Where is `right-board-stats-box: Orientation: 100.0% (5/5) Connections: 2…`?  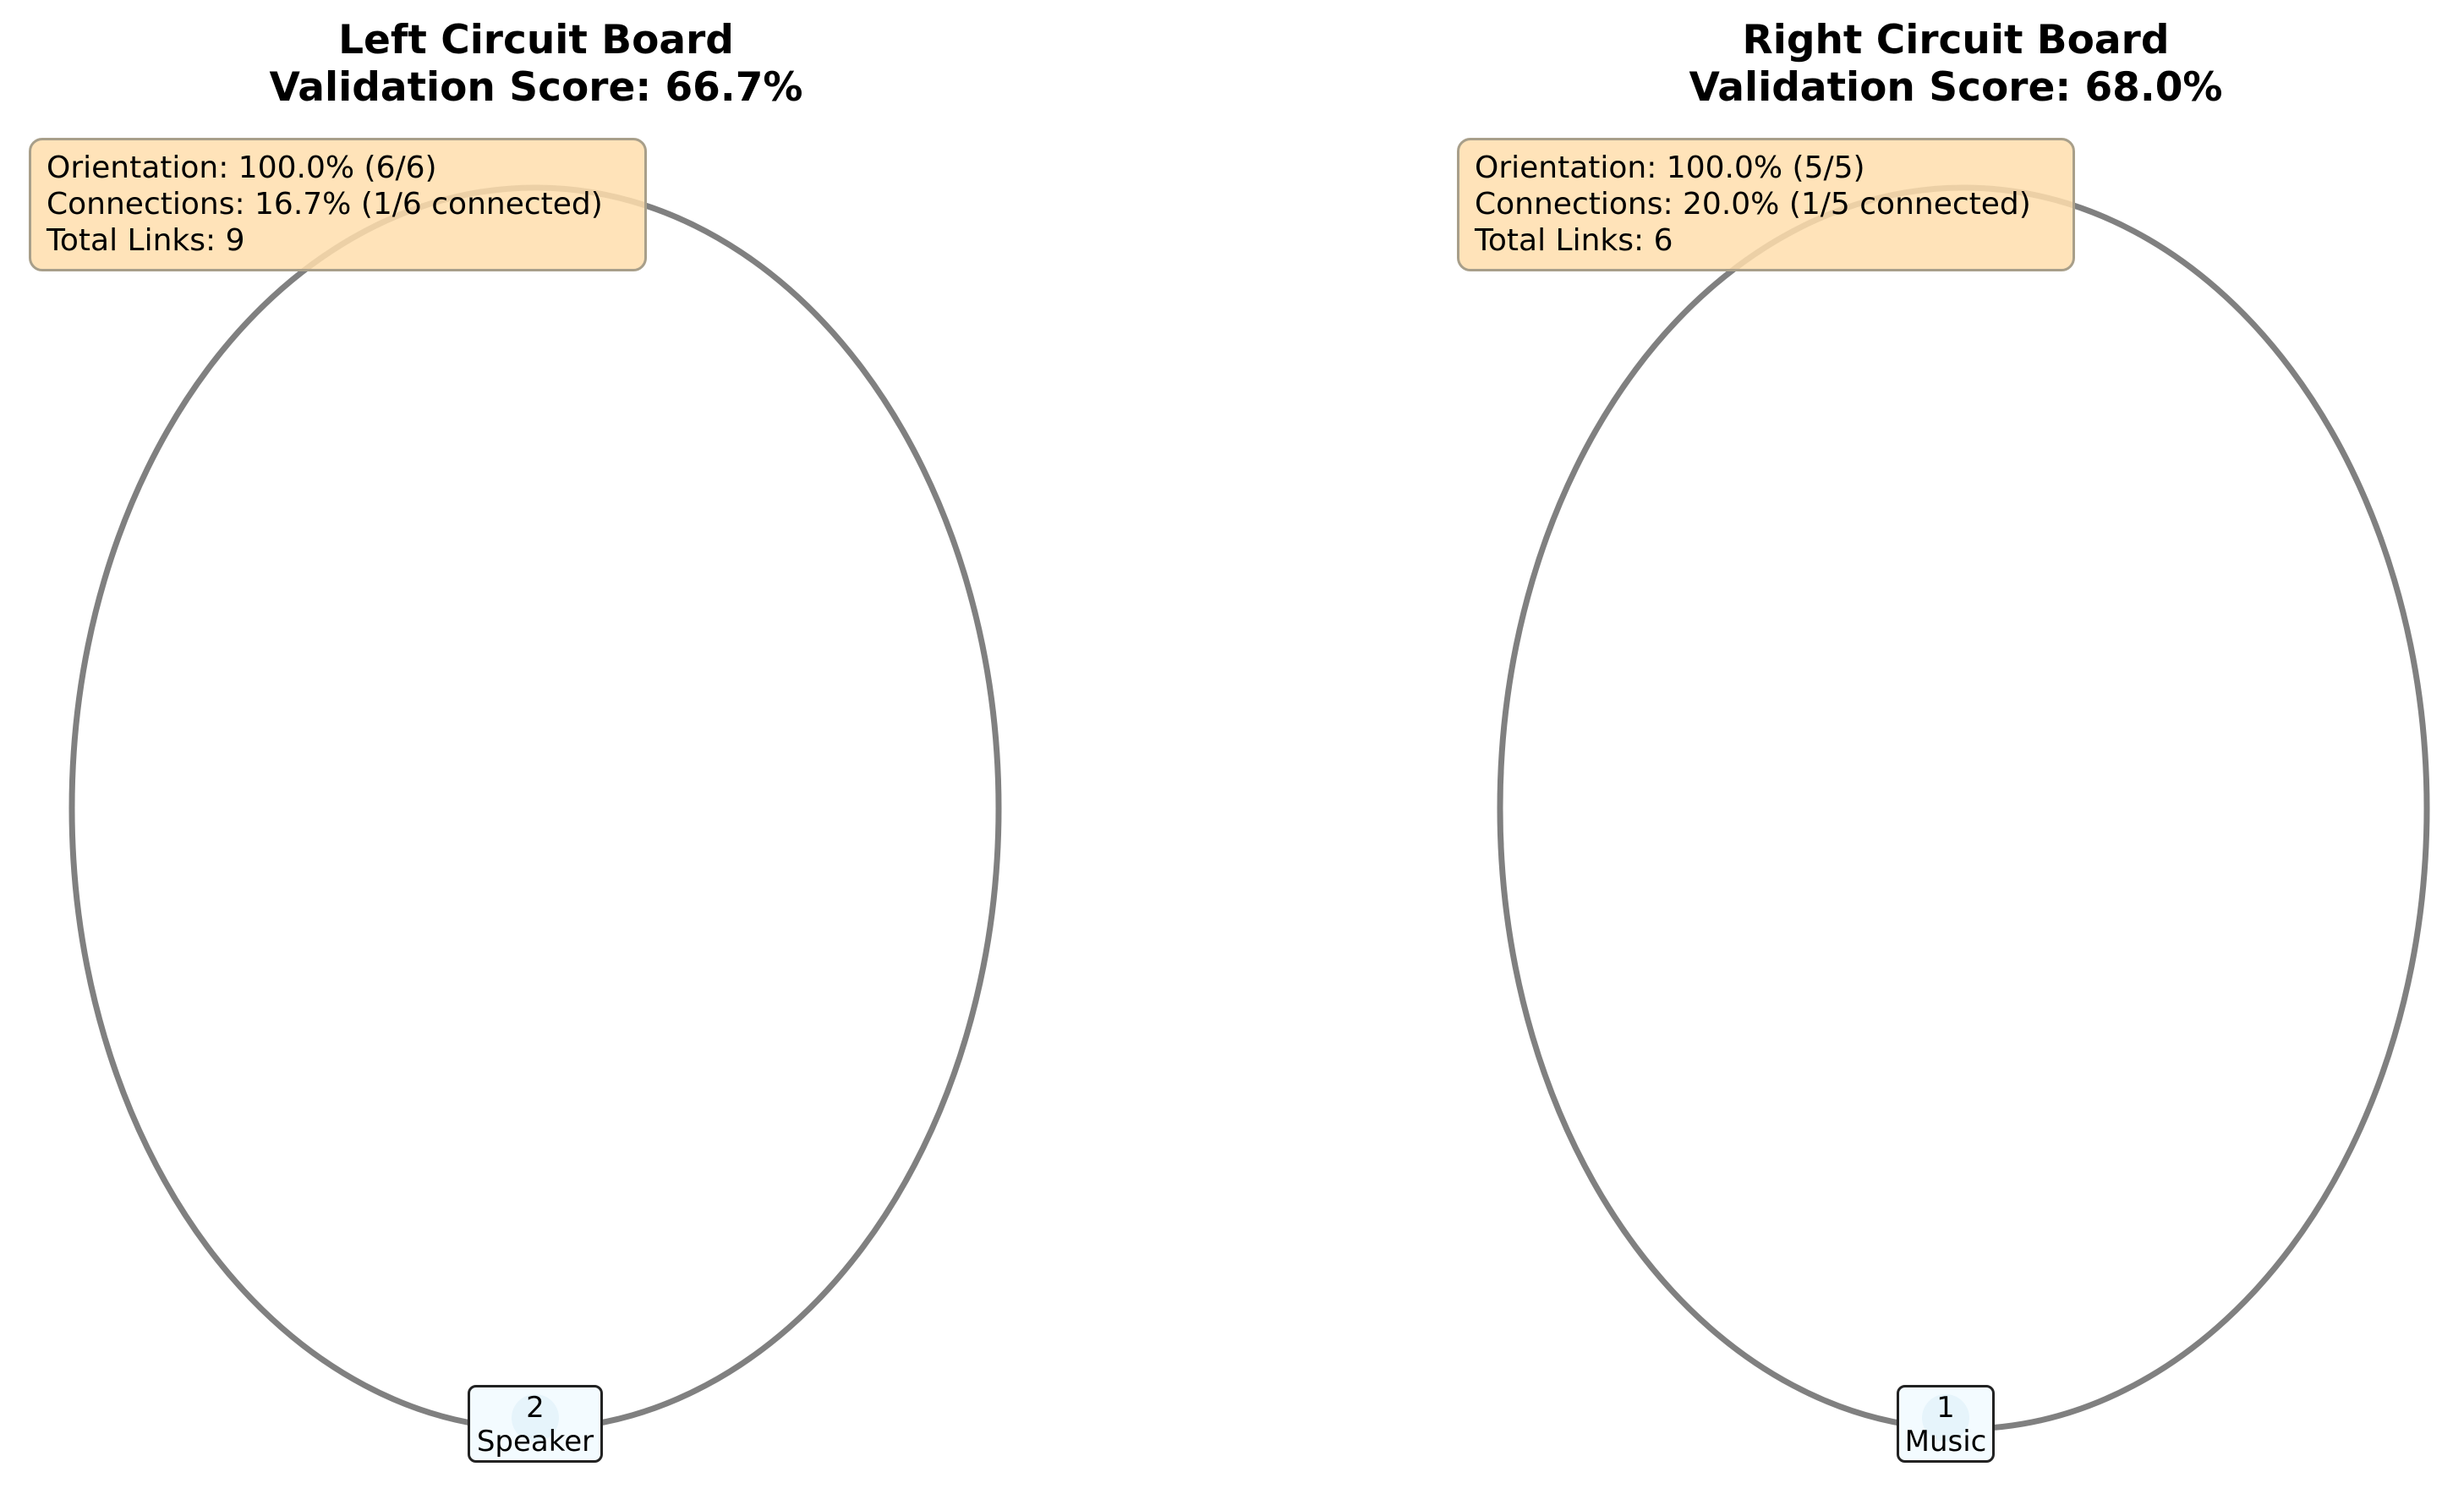
right-board-stats-box: Orientation: 100.0% (5/5) Connections: 2… is located at coordinates (1766, 204).